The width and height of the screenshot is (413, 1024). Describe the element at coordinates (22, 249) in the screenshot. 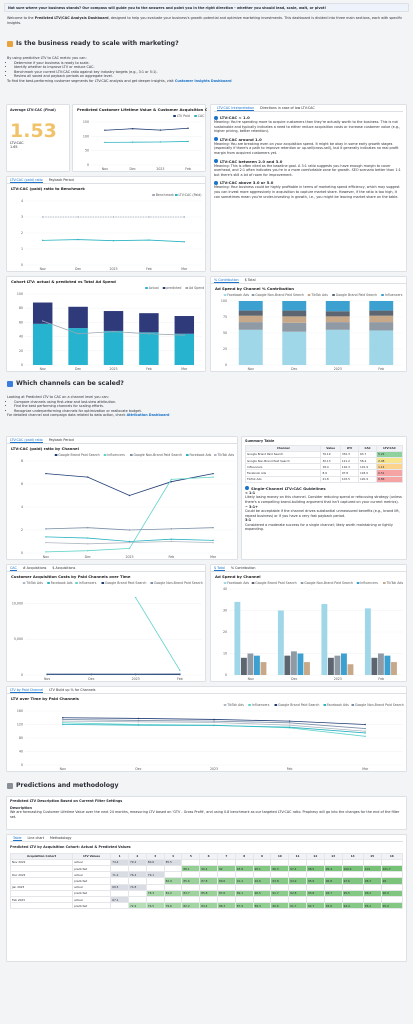

I see `y-tick-label: 1` at that location.